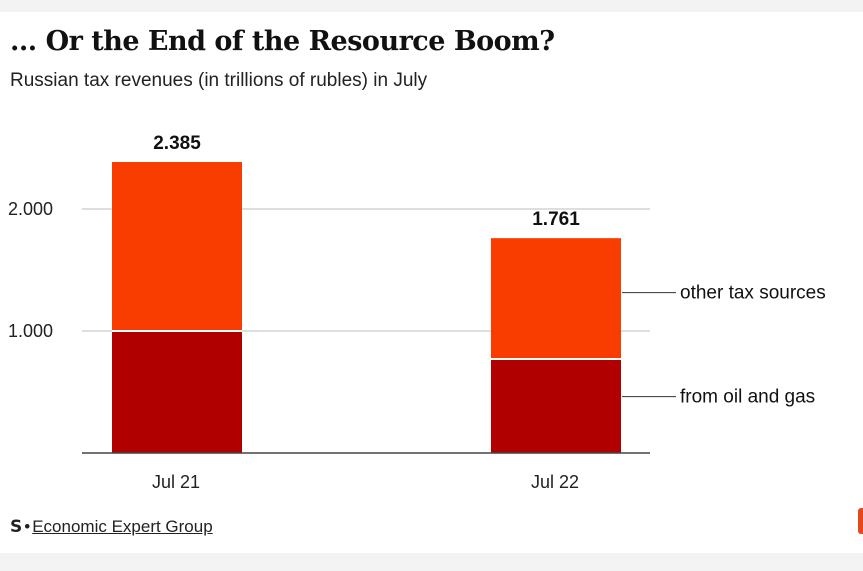 This screenshot has height=571, width=863. I want to click on bar-total-label: 2.385, so click(177, 143).